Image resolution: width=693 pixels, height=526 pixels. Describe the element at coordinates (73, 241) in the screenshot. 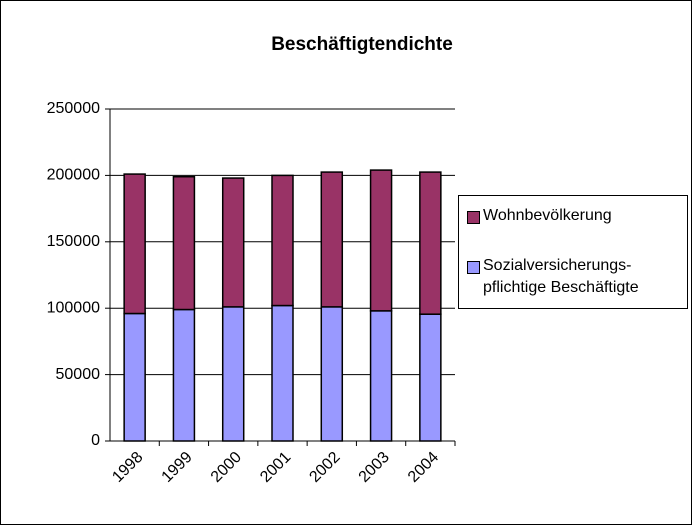

I see `y-tick-label: 150000` at that location.